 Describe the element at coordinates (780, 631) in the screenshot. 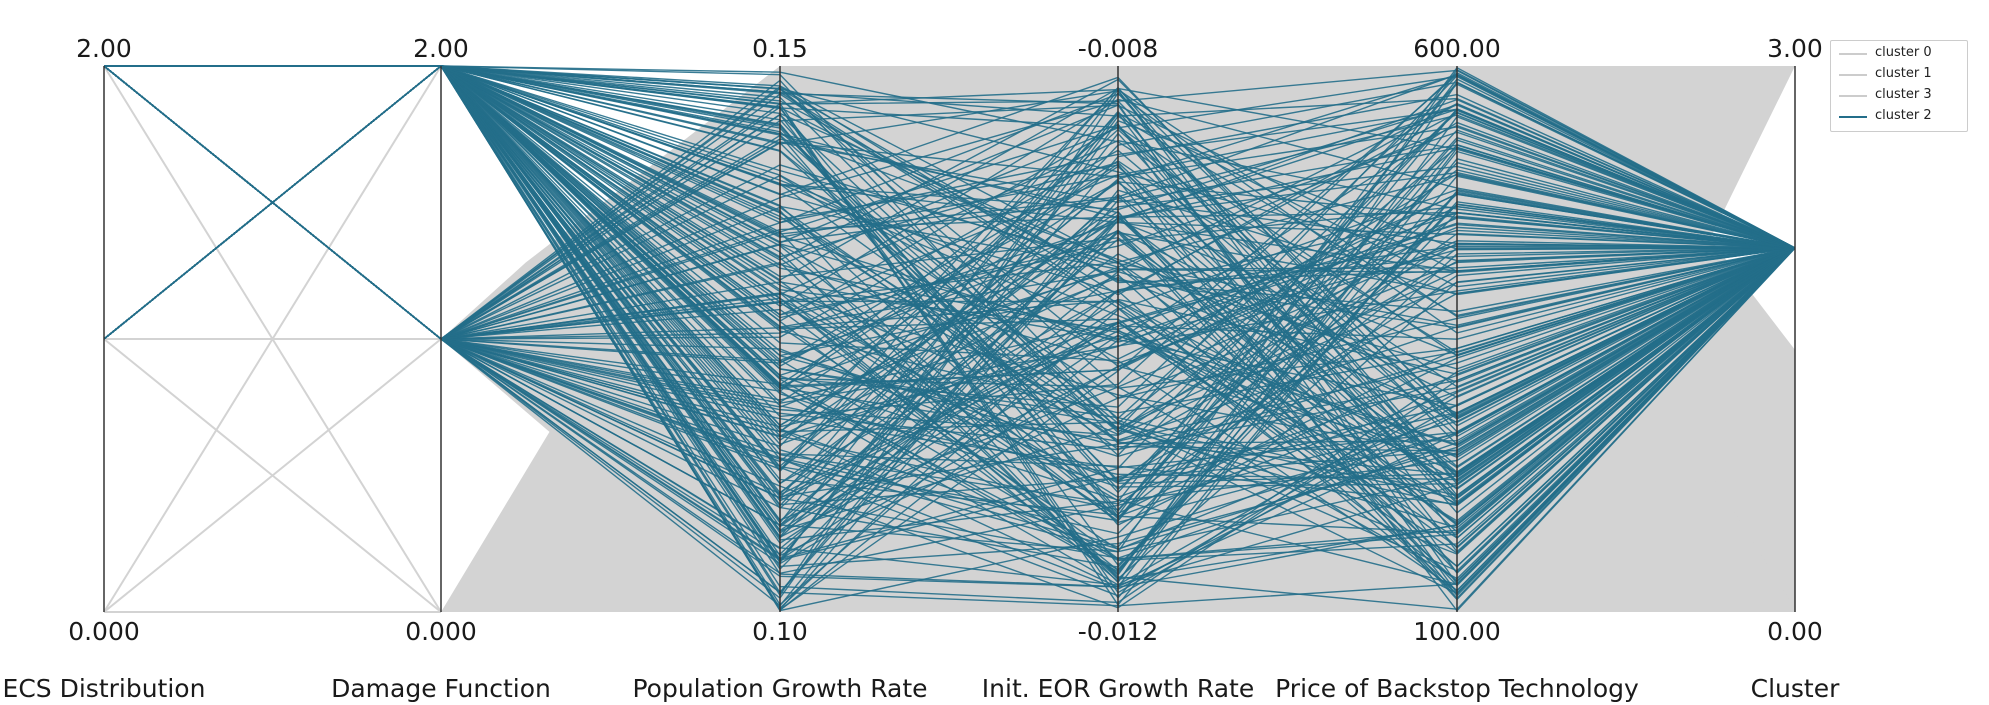

I see `axis-min-label: 0.10` at that location.